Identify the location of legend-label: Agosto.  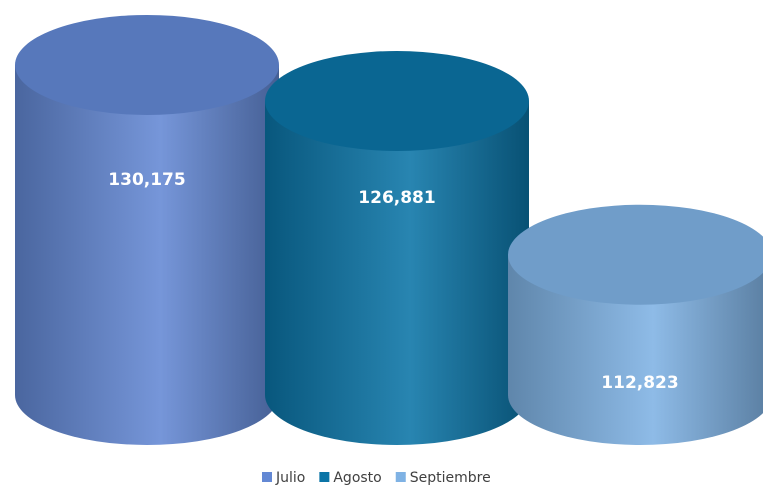
(357, 478).